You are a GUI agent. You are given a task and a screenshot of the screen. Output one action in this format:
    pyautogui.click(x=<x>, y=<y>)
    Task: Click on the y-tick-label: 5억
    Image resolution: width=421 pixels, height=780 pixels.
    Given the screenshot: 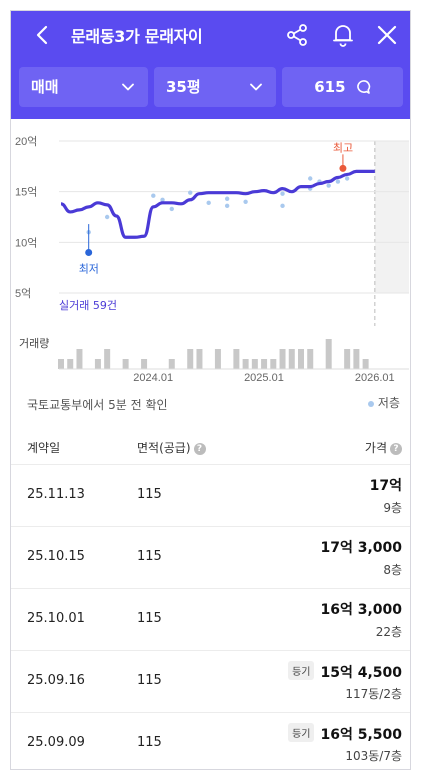 What is the action you would take?
    pyautogui.click(x=23, y=293)
    